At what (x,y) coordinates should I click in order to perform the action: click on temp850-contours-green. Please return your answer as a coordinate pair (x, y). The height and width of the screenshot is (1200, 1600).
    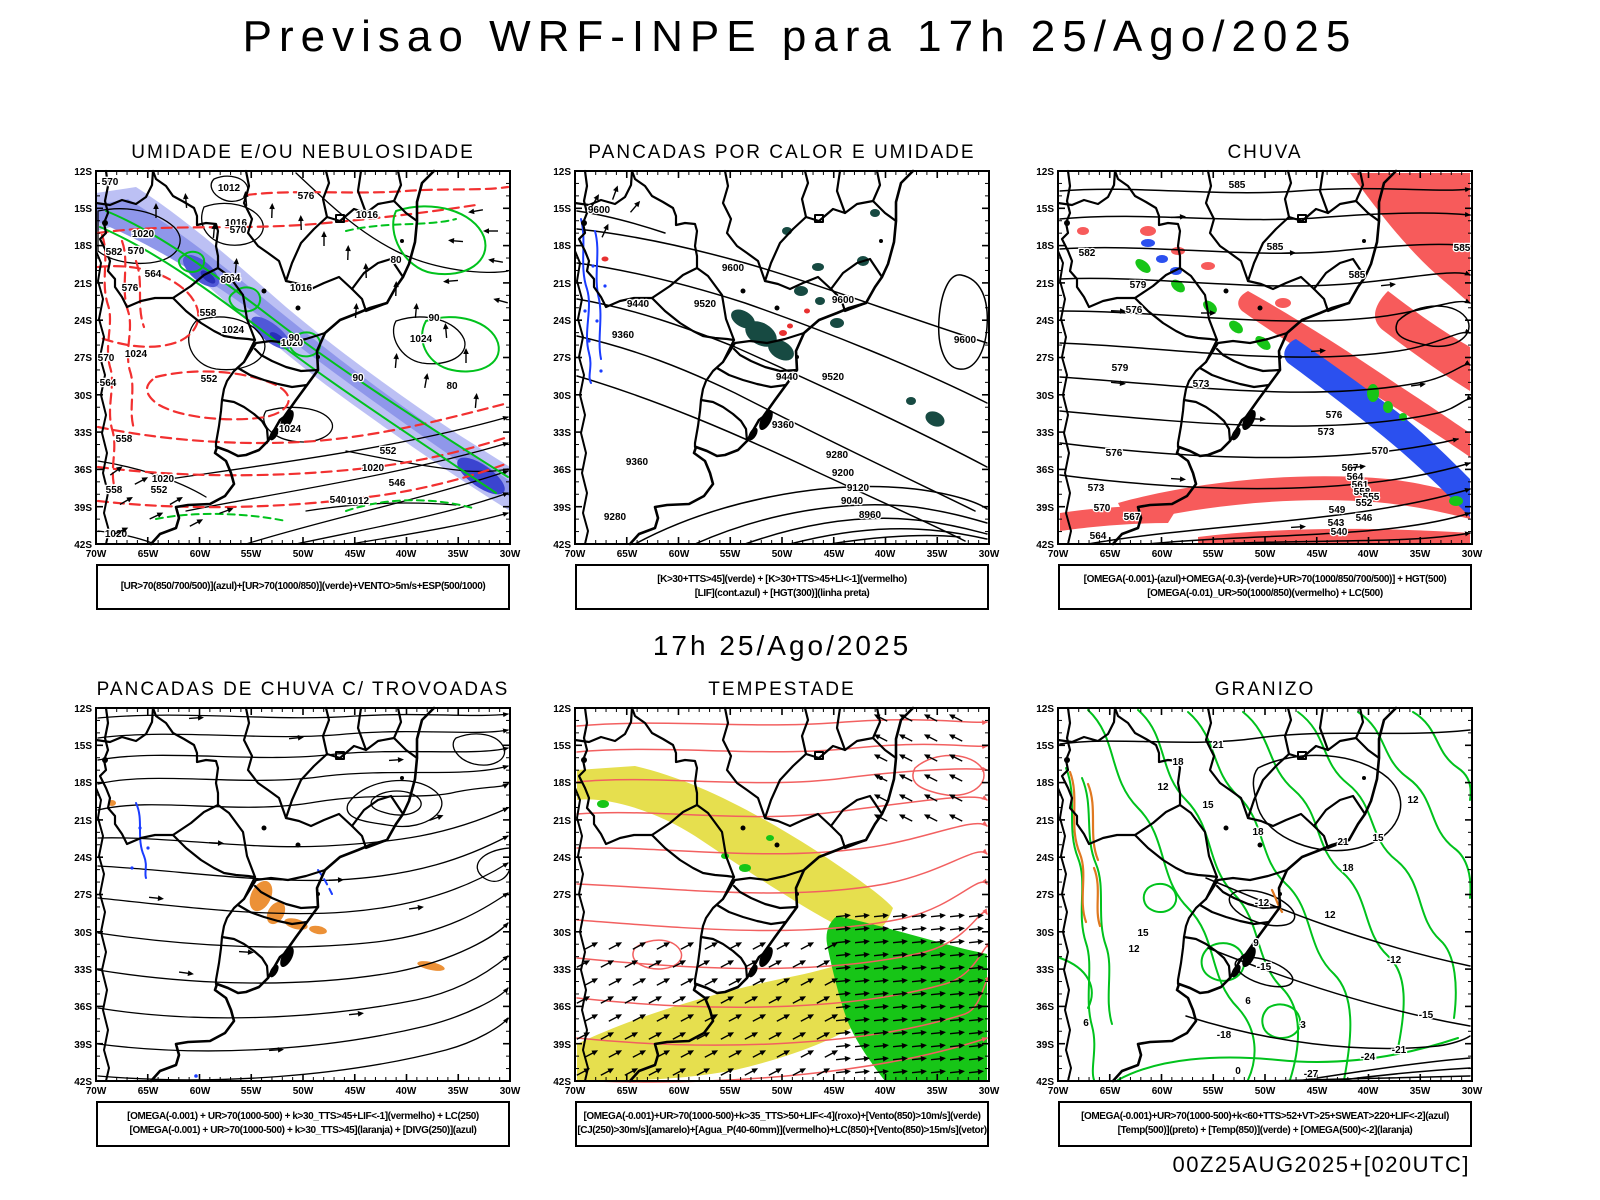
    Looking at the image, I should click on (1265, 895).